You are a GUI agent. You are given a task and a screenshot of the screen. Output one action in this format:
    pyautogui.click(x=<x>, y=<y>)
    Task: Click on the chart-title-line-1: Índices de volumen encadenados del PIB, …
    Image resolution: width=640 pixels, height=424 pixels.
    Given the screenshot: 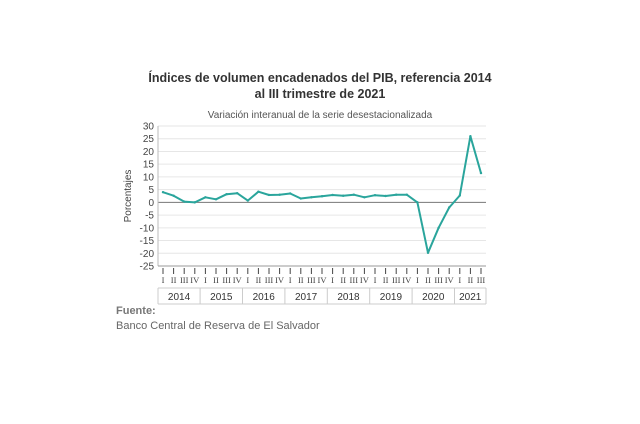 What is the action you would take?
    pyautogui.click(x=320, y=78)
    